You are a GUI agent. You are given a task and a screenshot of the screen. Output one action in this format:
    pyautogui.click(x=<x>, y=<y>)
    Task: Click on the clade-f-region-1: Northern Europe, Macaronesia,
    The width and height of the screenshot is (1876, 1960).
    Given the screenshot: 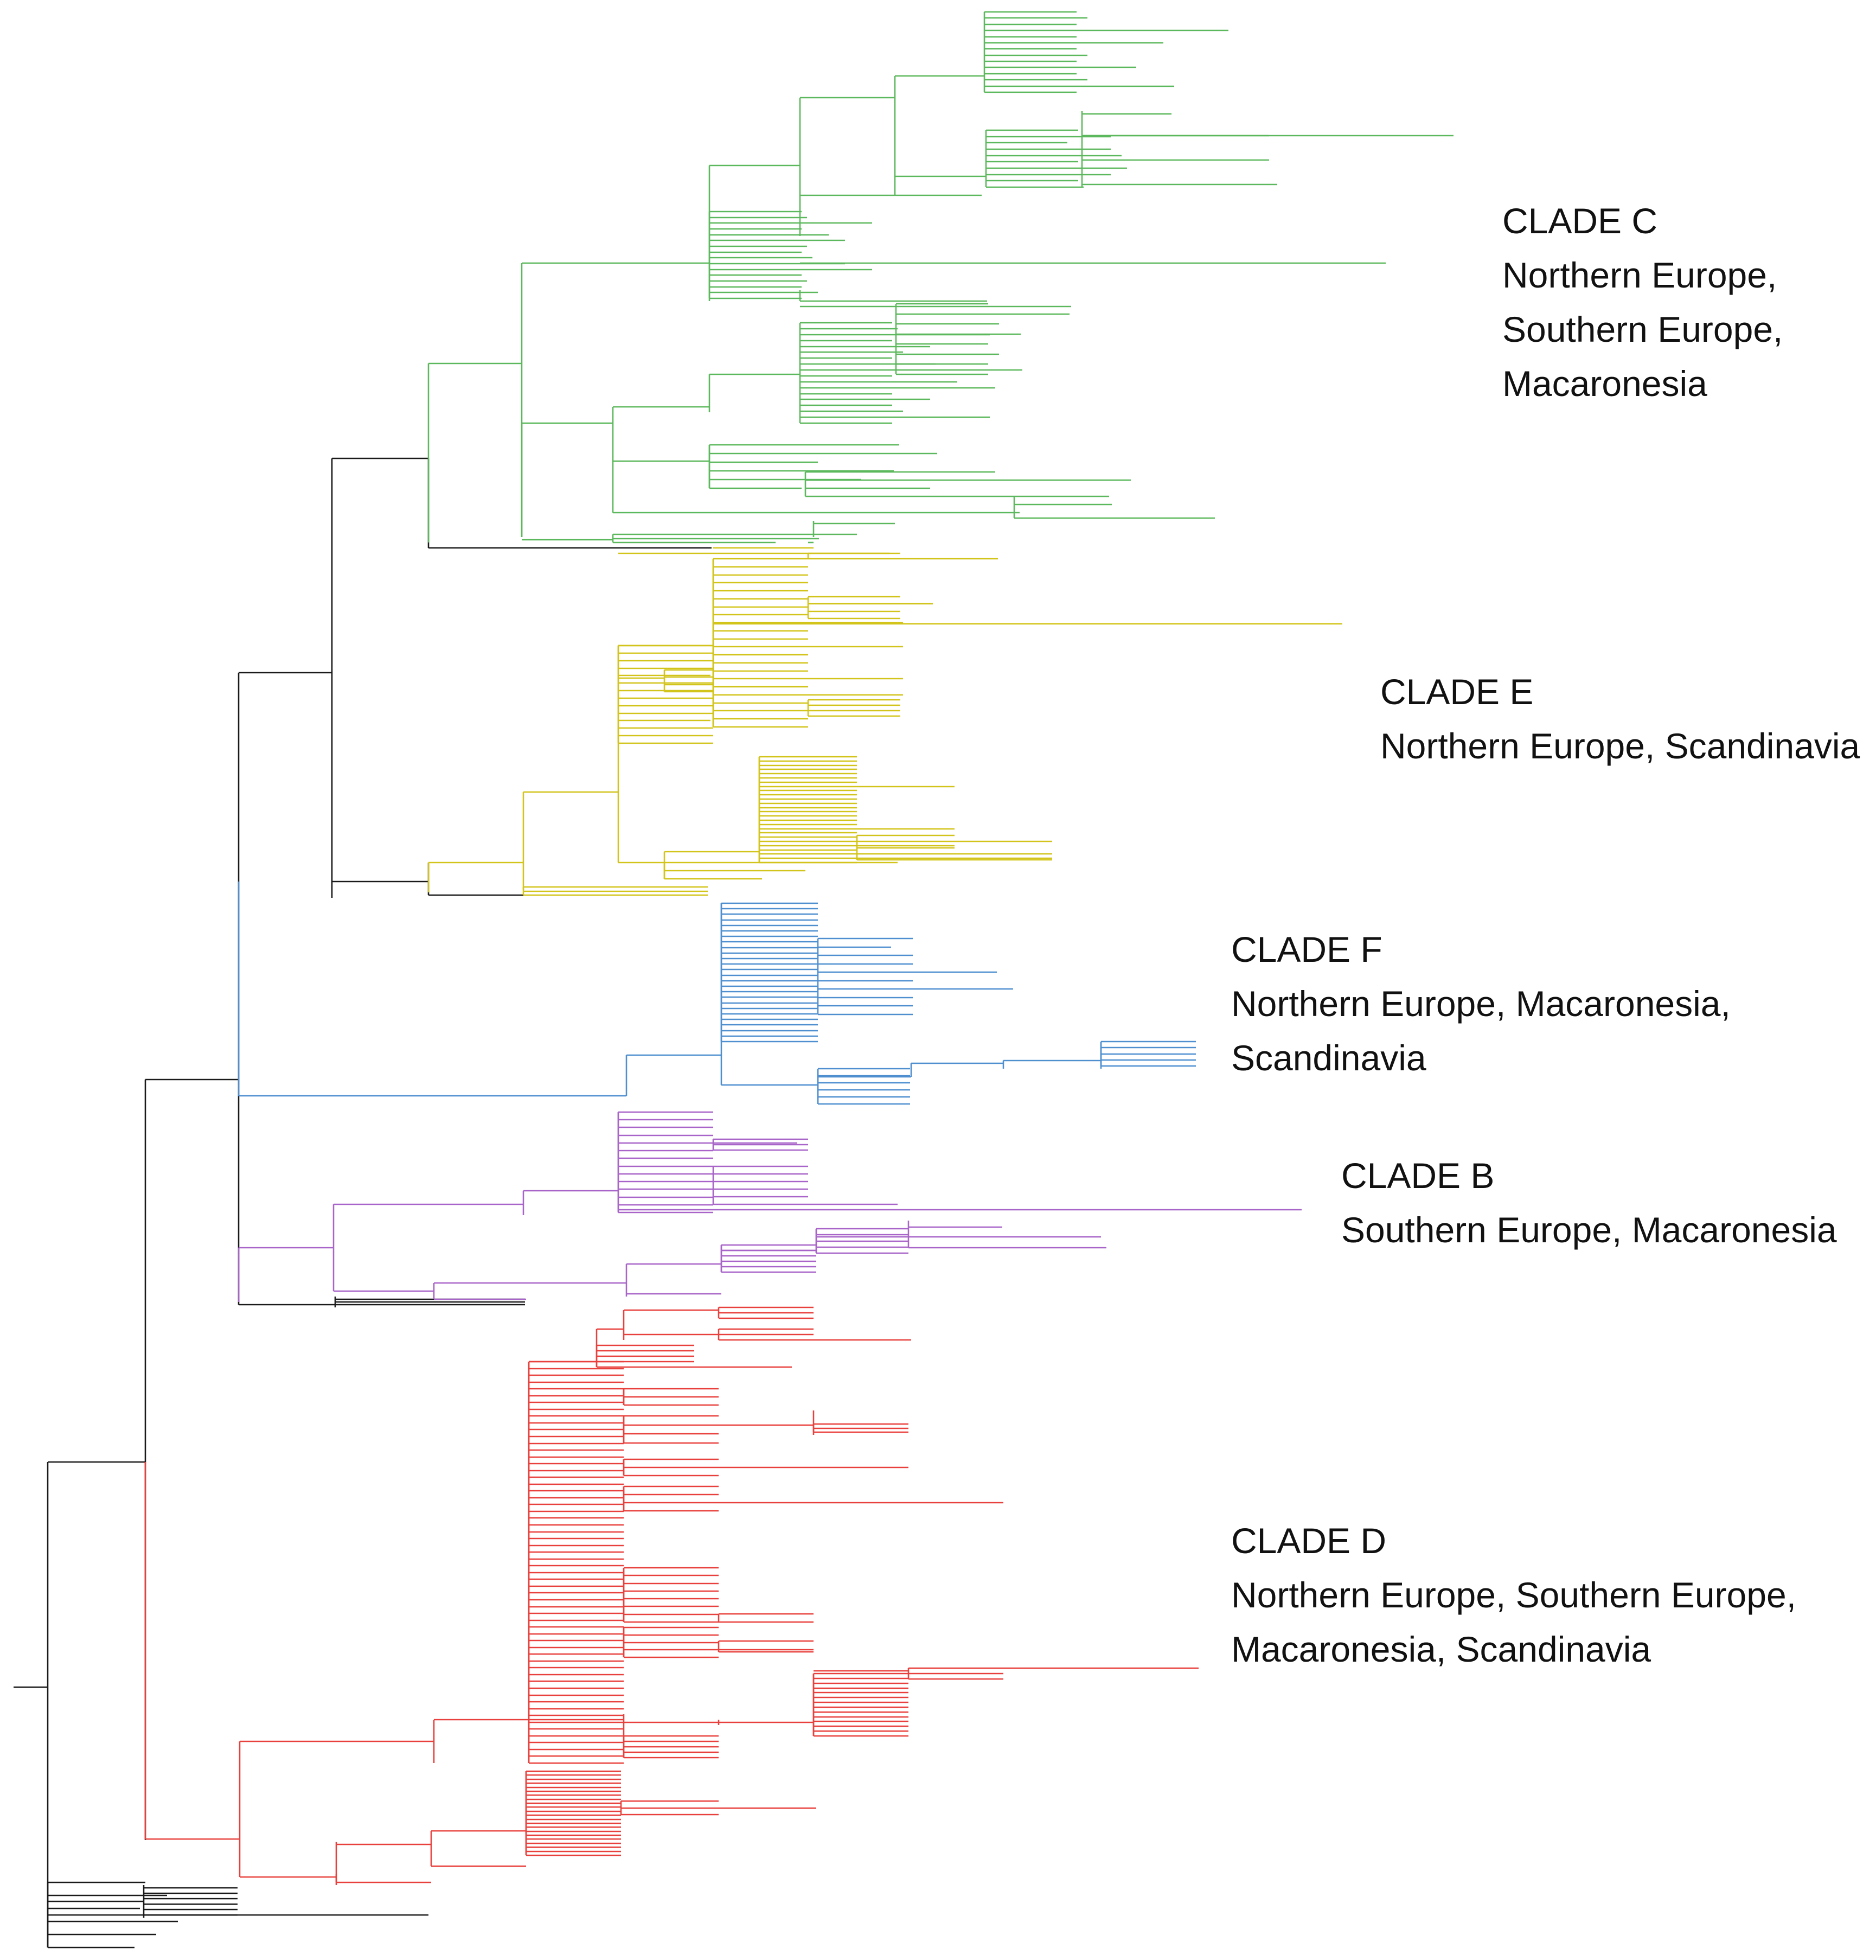 What is the action you would take?
    pyautogui.click(x=1481, y=1004)
    